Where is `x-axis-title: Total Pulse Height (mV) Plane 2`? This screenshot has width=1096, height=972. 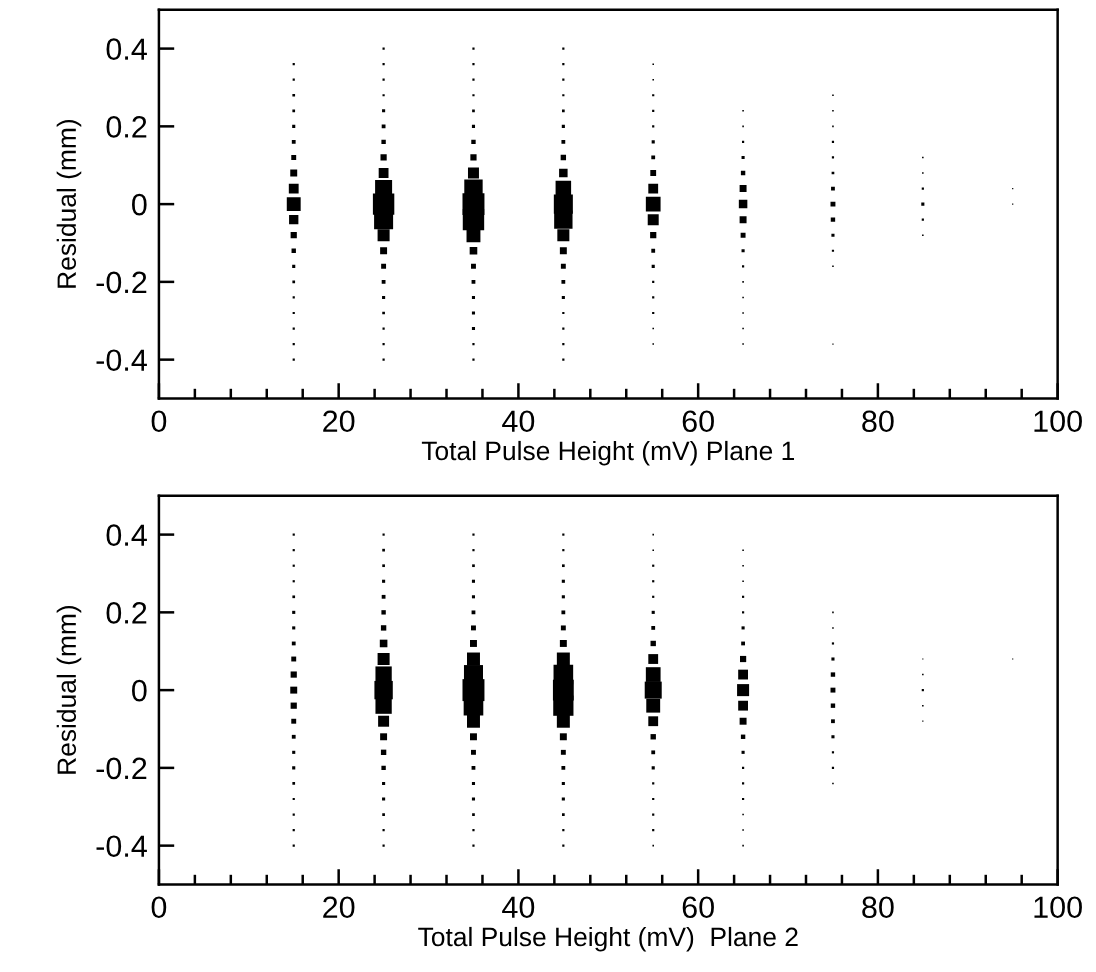
x-axis-title: Total Pulse Height (mV) Plane 2 is located at coordinates (608, 939).